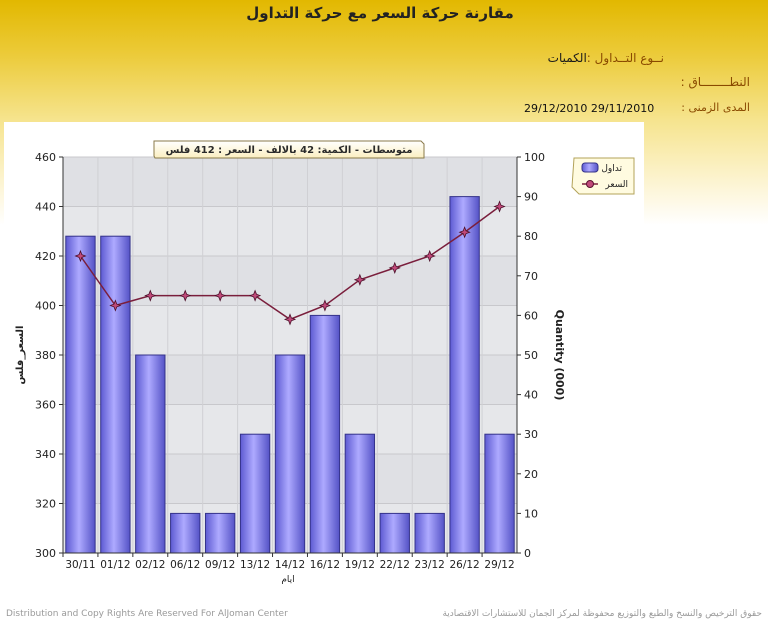 Image resolution: width=768 pixels, height=624 pixels. I want to click on legend-bar-swatch, so click(590, 167).